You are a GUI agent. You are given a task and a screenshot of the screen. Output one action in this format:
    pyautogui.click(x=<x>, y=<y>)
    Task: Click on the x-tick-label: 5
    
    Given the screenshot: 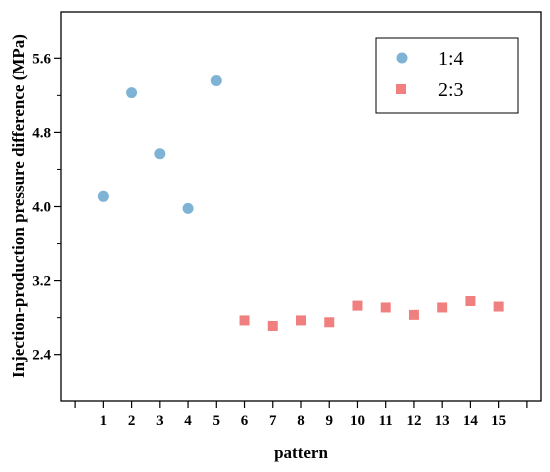 What is the action you would take?
    pyautogui.click(x=217, y=421)
    